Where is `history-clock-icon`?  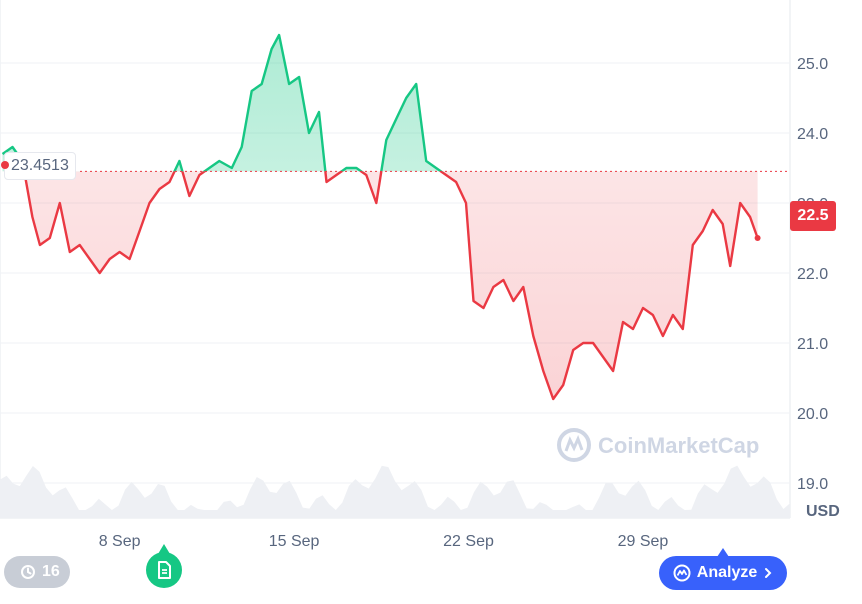
history-clock-icon is located at coordinates (28, 572).